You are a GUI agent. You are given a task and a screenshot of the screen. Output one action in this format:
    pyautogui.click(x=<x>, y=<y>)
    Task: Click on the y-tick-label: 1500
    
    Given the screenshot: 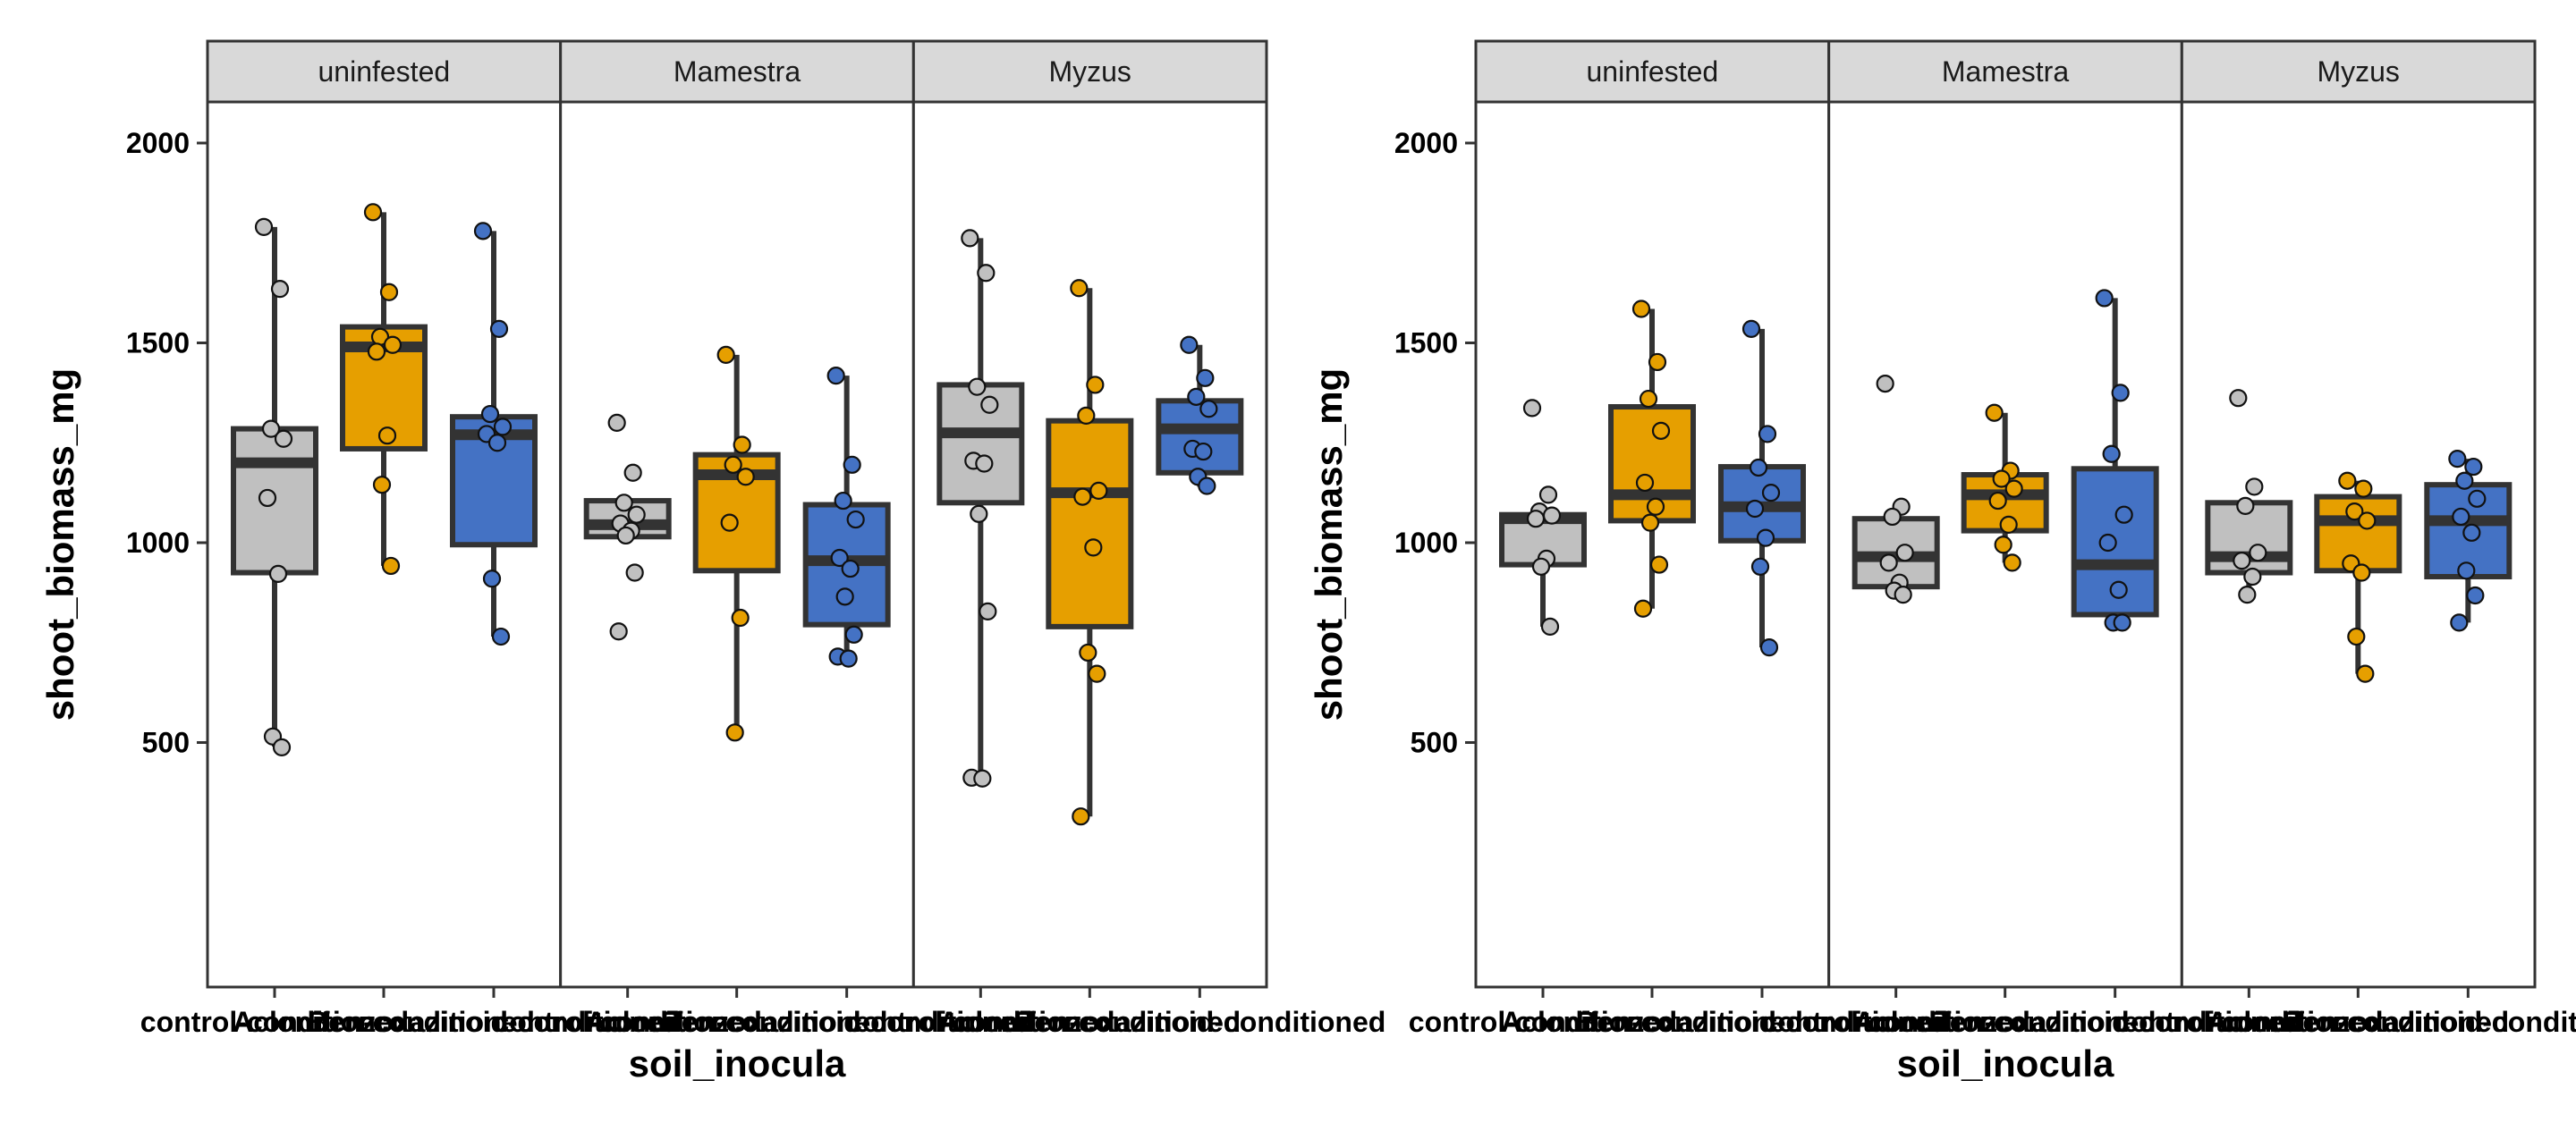 What is the action you would take?
    pyautogui.click(x=158, y=343)
    